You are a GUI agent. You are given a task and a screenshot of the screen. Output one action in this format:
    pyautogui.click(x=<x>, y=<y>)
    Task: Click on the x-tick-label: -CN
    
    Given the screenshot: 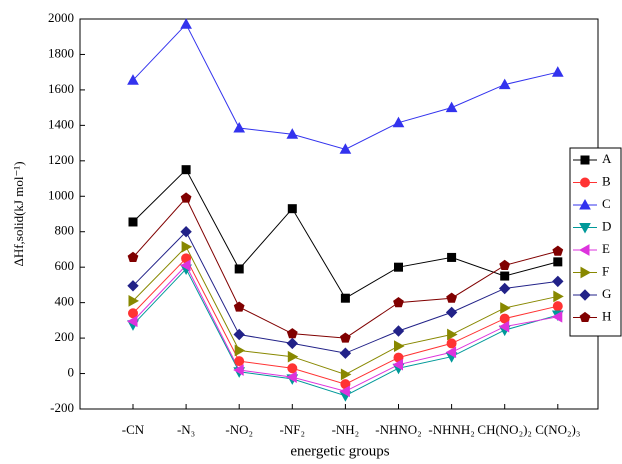 What is the action you would take?
    pyautogui.click(x=133, y=429)
    